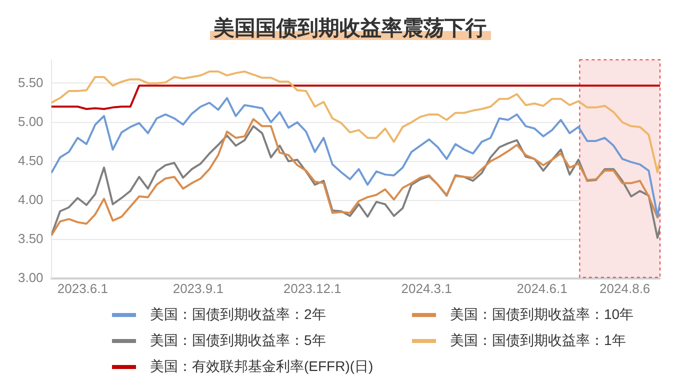 The width and height of the screenshot is (700, 392). Describe the element at coordinates (31, 277) in the screenshot. I see `y-tick-label: 3.00` at that location.